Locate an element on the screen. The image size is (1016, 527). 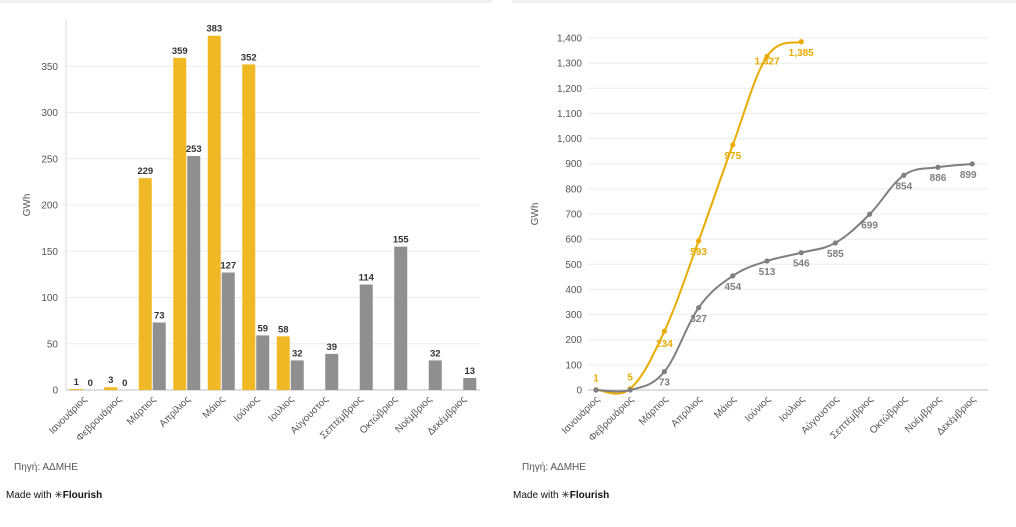
y-tick-label: 1,400 is located at coordinates (569, 39).